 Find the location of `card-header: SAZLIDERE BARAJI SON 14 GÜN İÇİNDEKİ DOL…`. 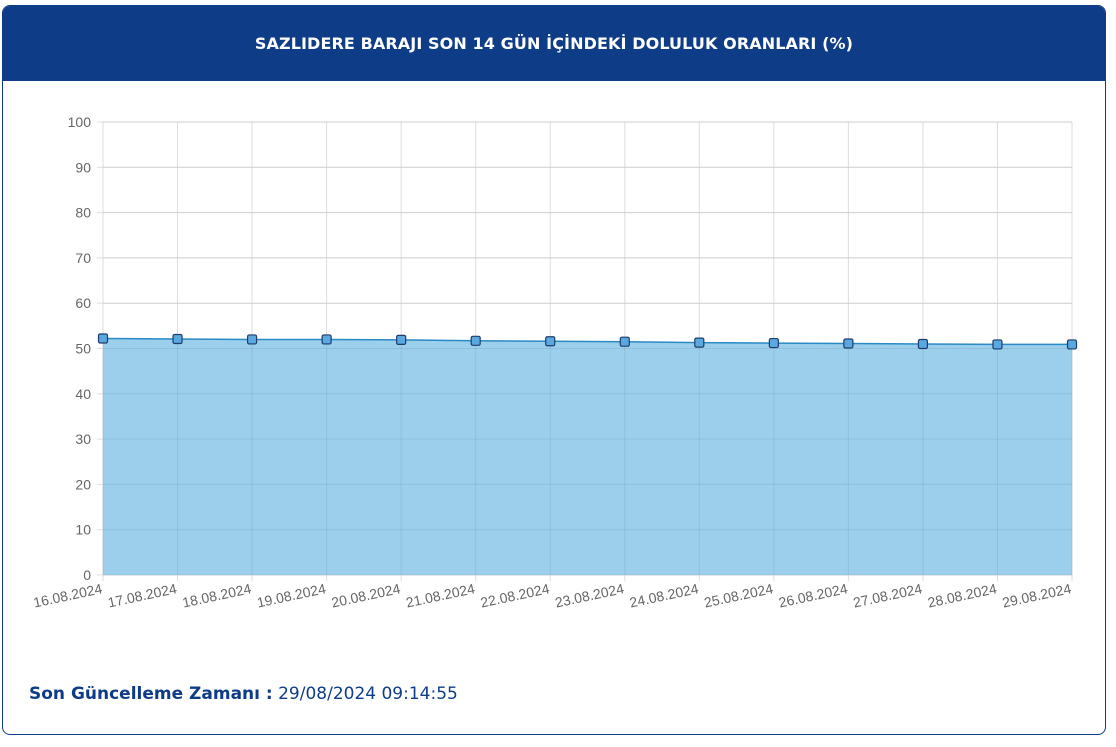

card-header: SAZLIDERE BARAJI SON 14 GÜN İÇİNDEKİ DOL… is located at coordinates (554, 43).